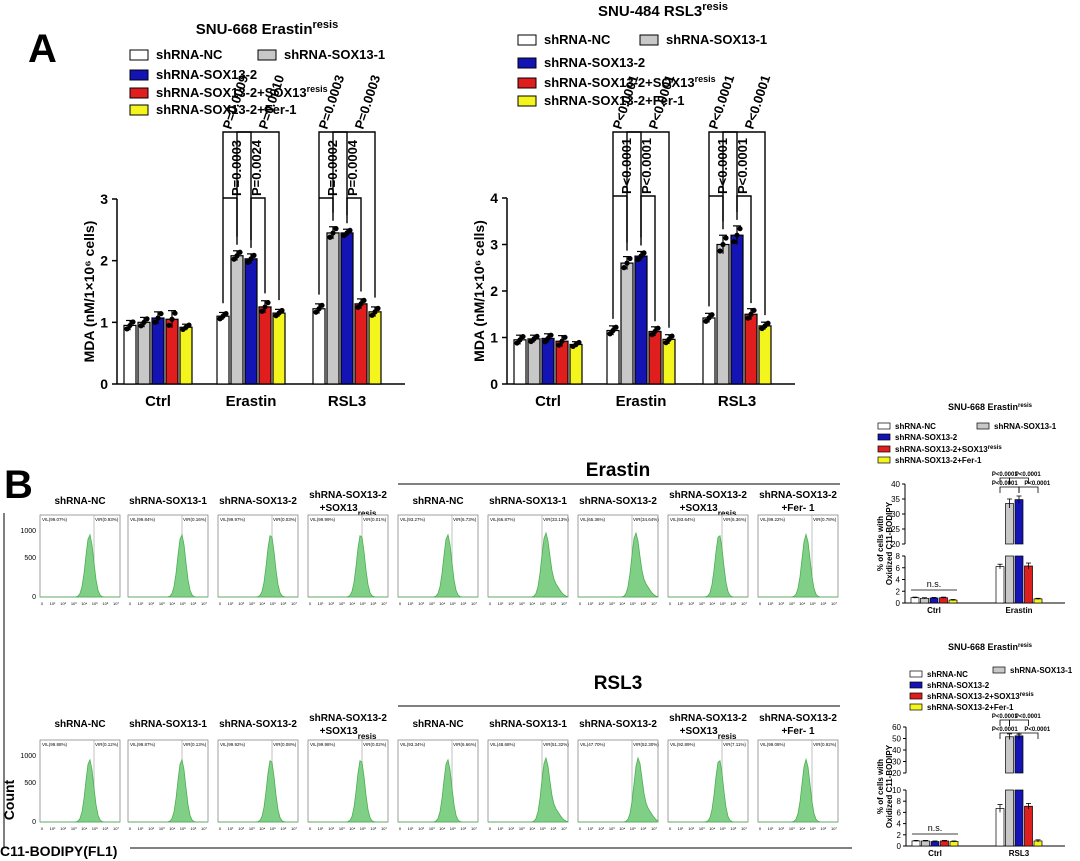  I want to click on chart-title: SNU-668 Erastinresis, so click(990, 407).